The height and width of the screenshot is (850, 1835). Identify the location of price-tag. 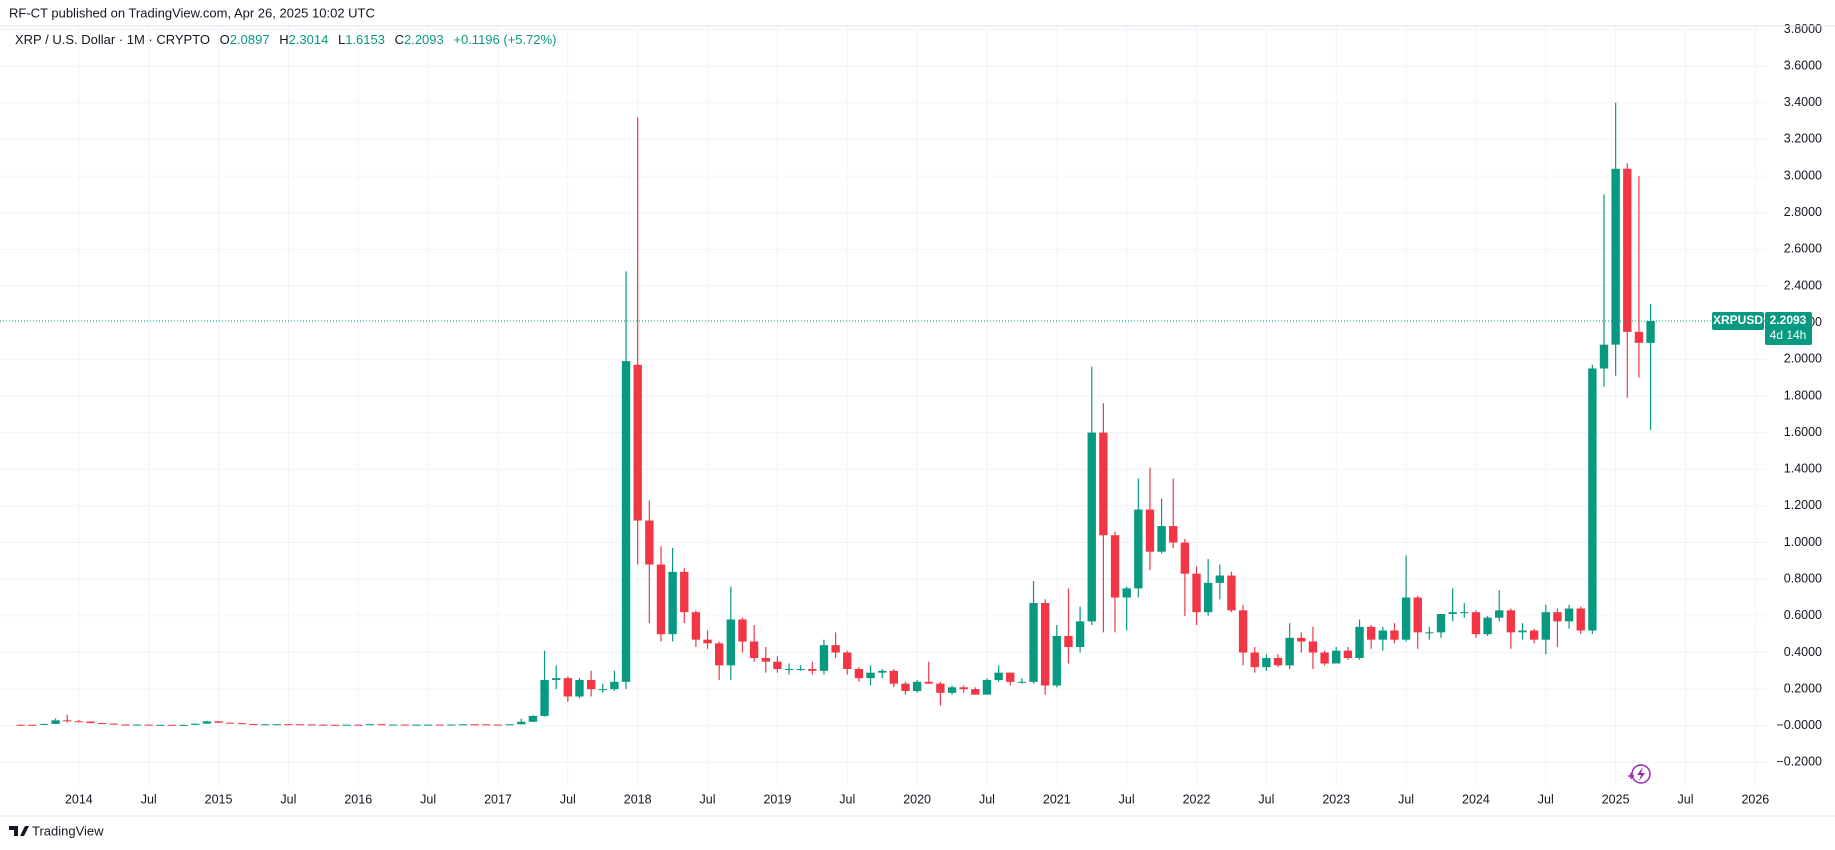
(1788, 328).